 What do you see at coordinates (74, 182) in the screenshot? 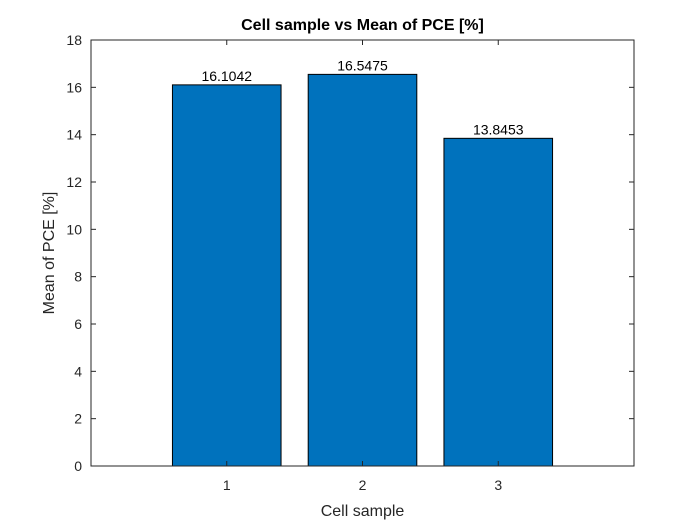
I see `y-tick-label-12: 12` at bounding box center [74, 182].